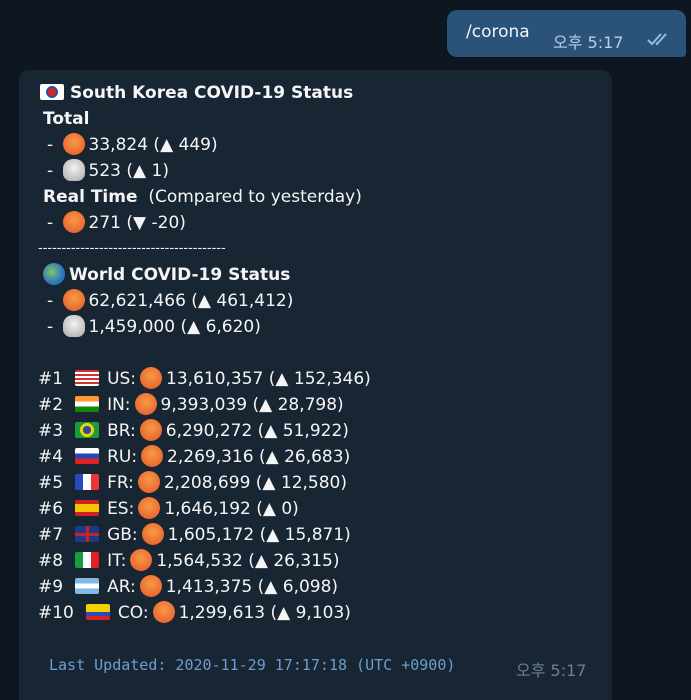 This screenshot has width=691, height=700. I want to click on country-stat: 2,208,699 (▲ 12,580), so click(255, 483).